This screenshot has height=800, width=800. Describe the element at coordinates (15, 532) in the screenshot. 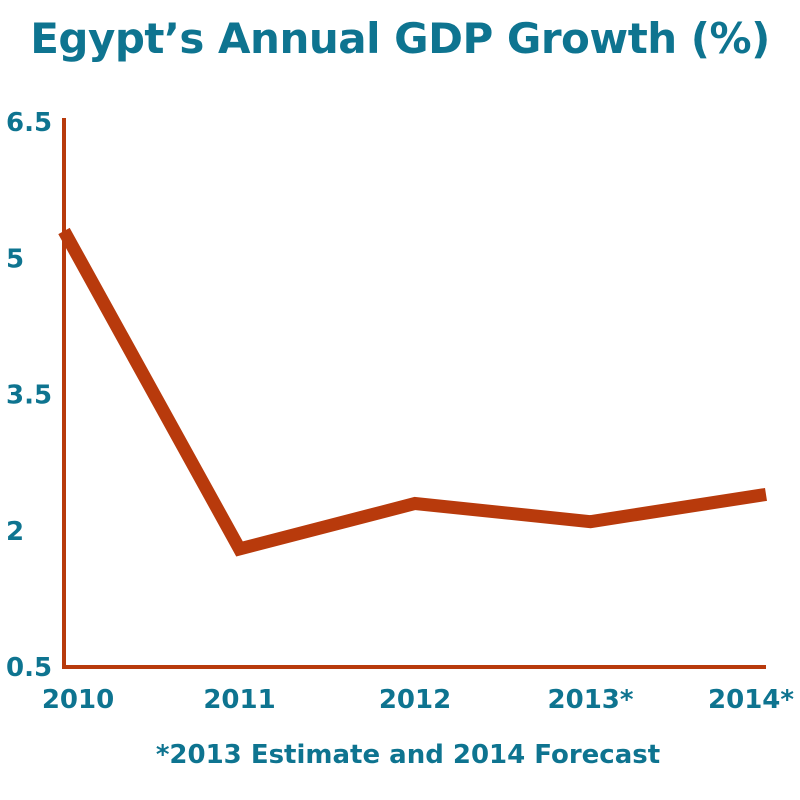

I see `y-tick-label: 2` at that location.